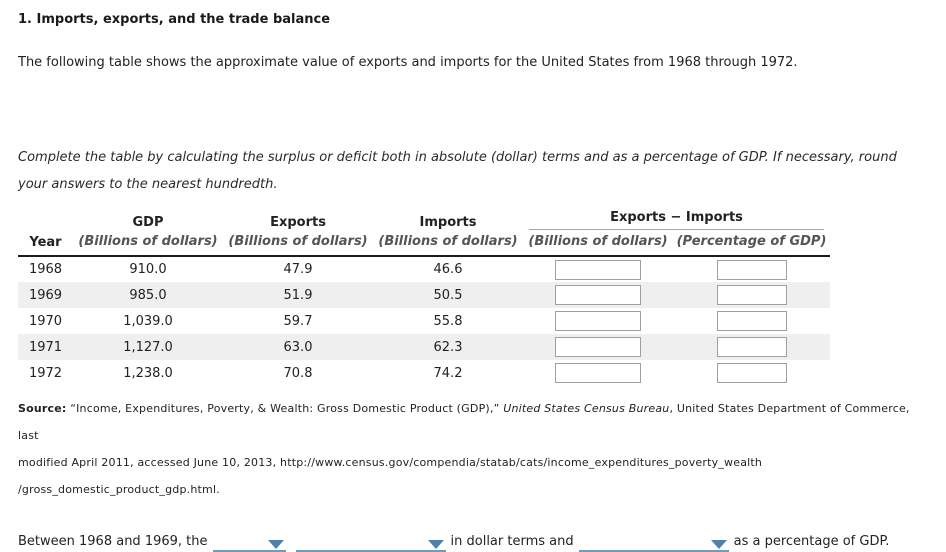 This screenshot has height=552, width=946. What do you see at coordinates (298, 269) in the screenshot?
I see `exports-cell: 47.9` at bounding box center [298, 269].